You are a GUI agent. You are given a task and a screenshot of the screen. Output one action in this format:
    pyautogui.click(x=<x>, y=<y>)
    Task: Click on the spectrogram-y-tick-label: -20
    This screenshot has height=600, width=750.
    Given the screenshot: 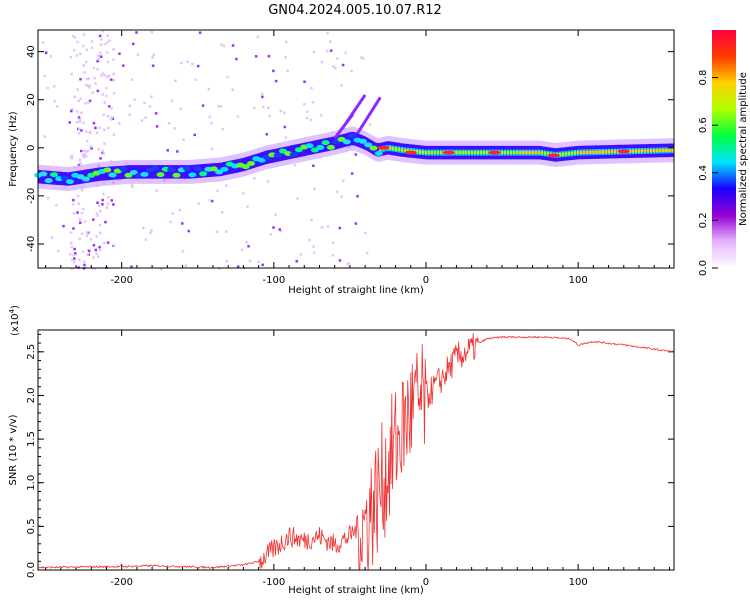 What is the action you would take?
    pyautogui.click(x=31, y=196)
    